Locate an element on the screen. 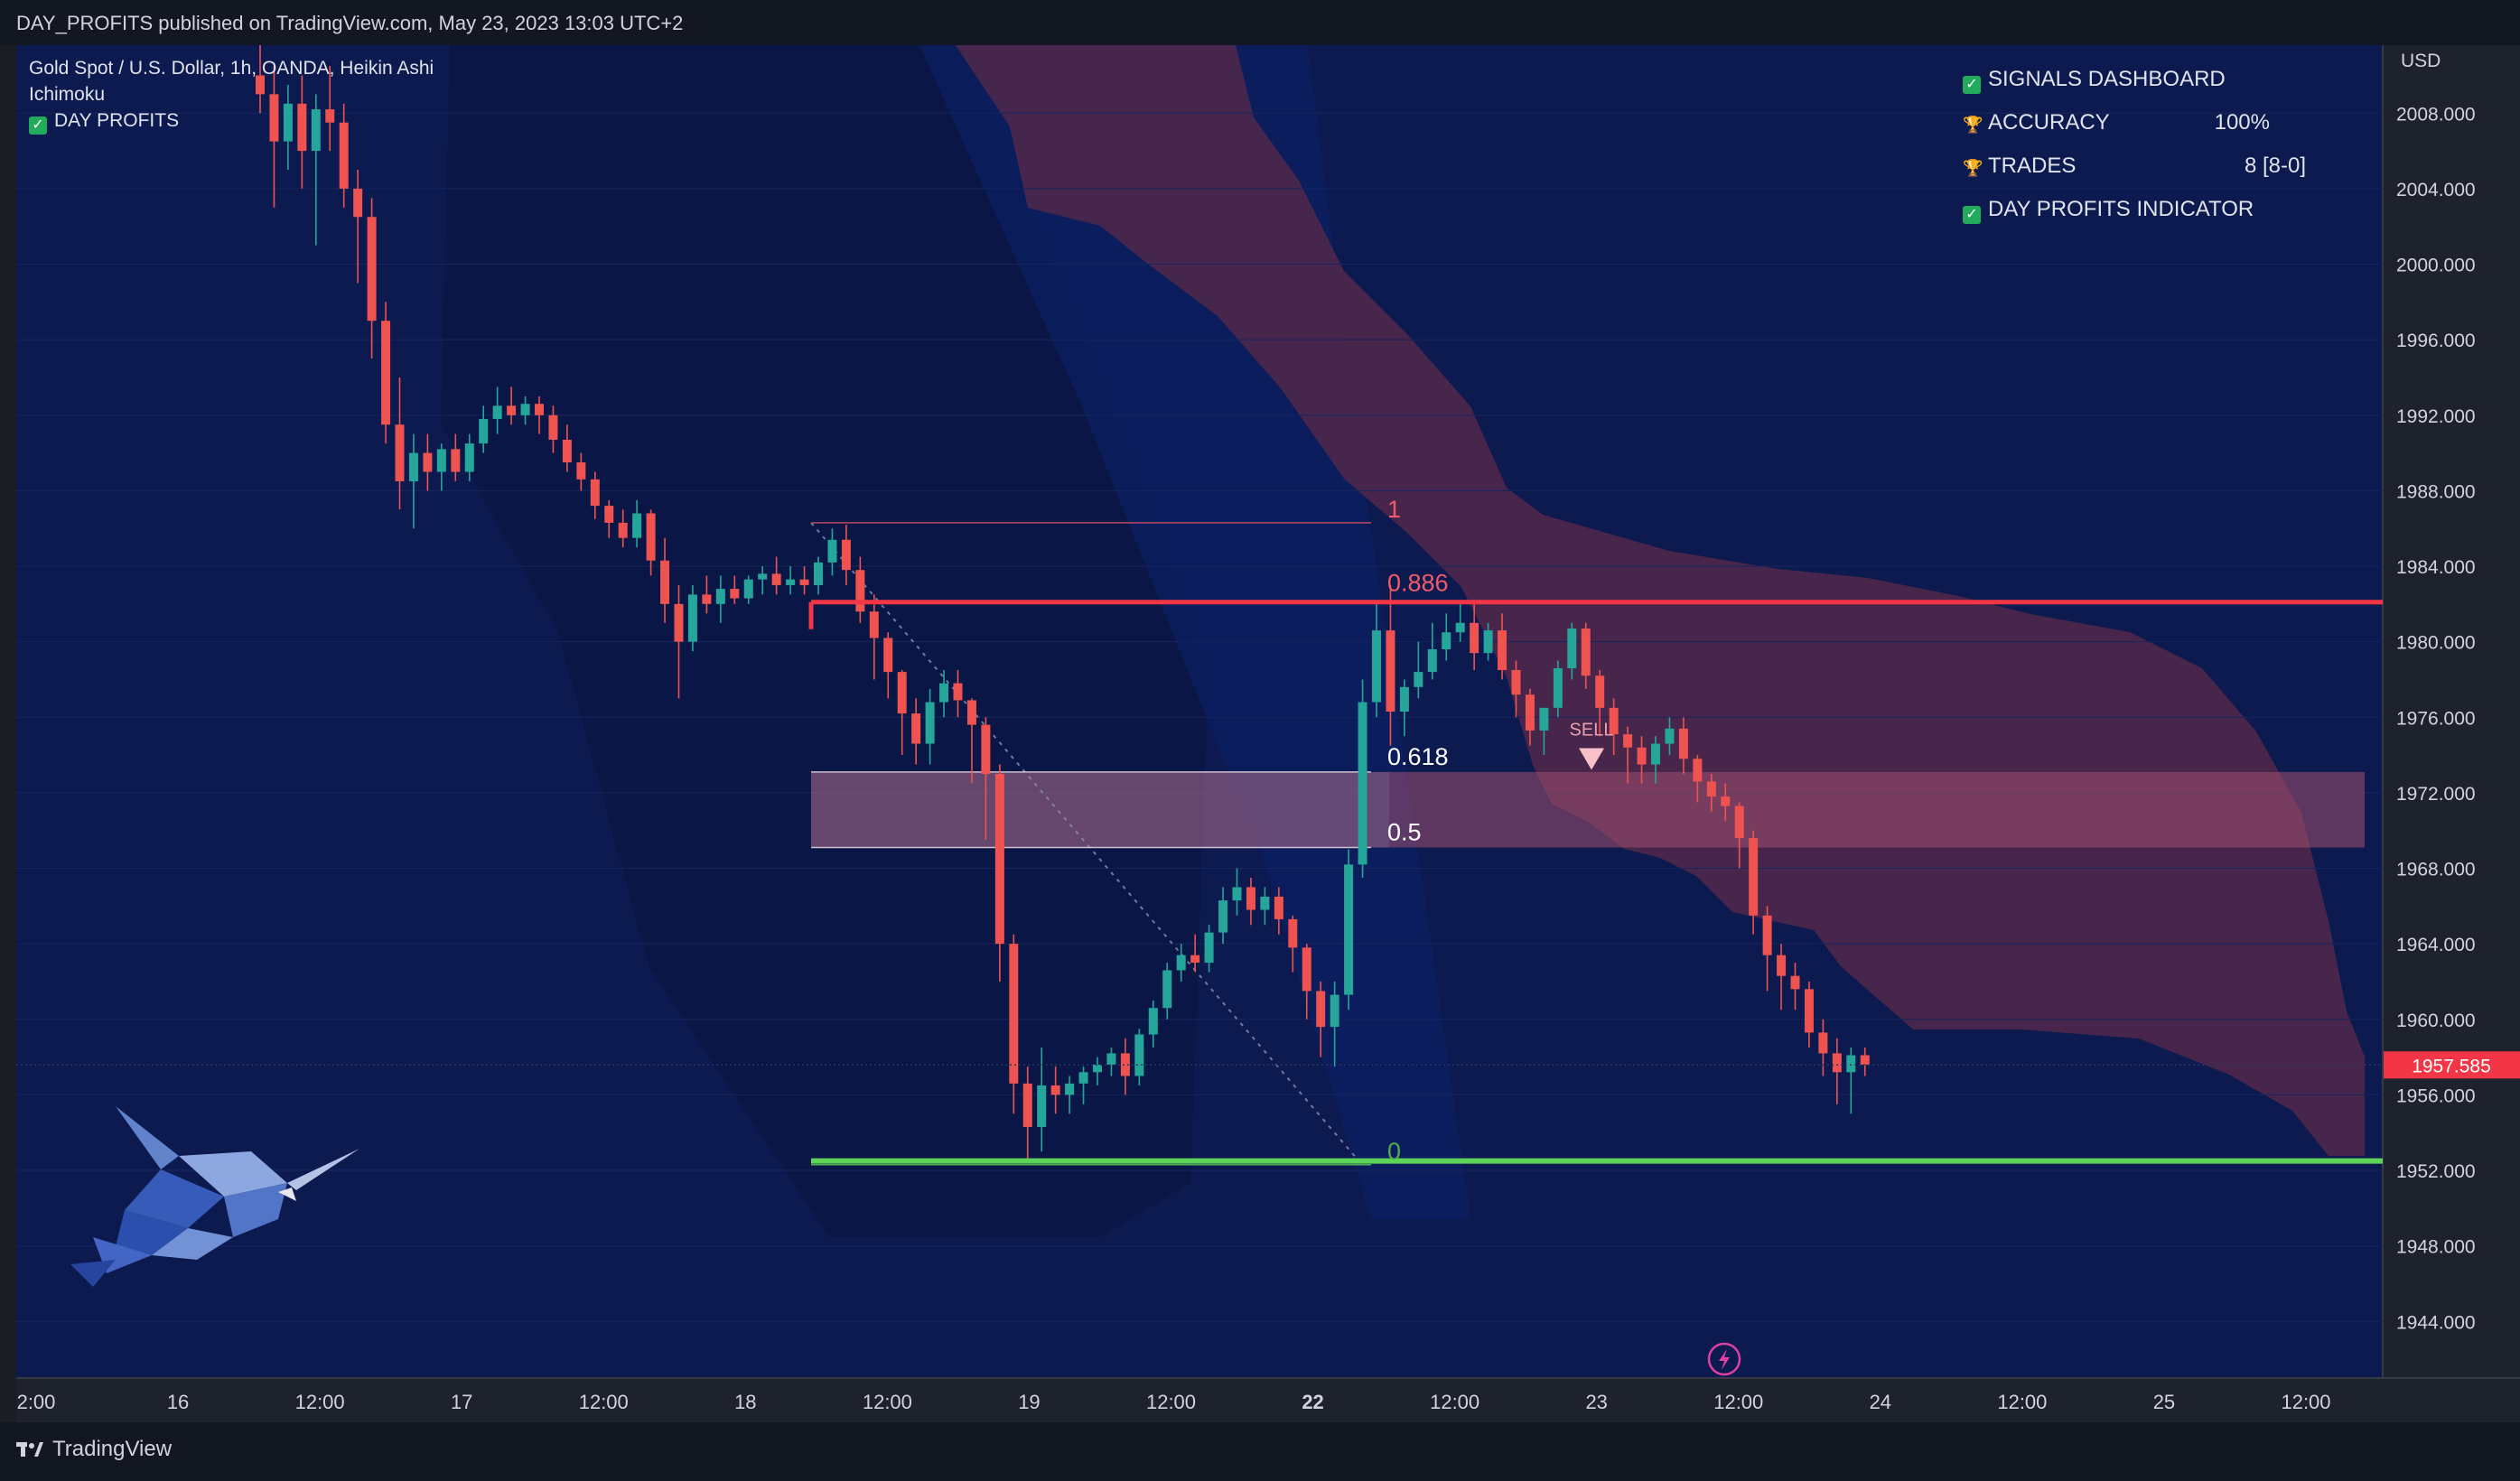  resistance-zone-box is located at coordinates (1877, 809).